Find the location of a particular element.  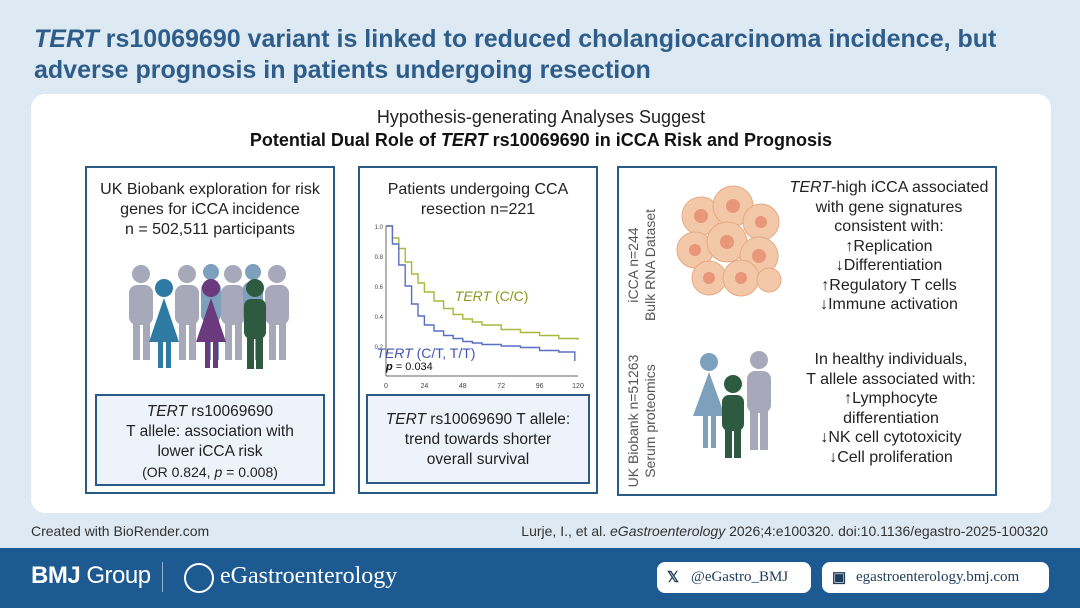

bmj-group-logo: BMJ Group is located at coordinates (91, 576).